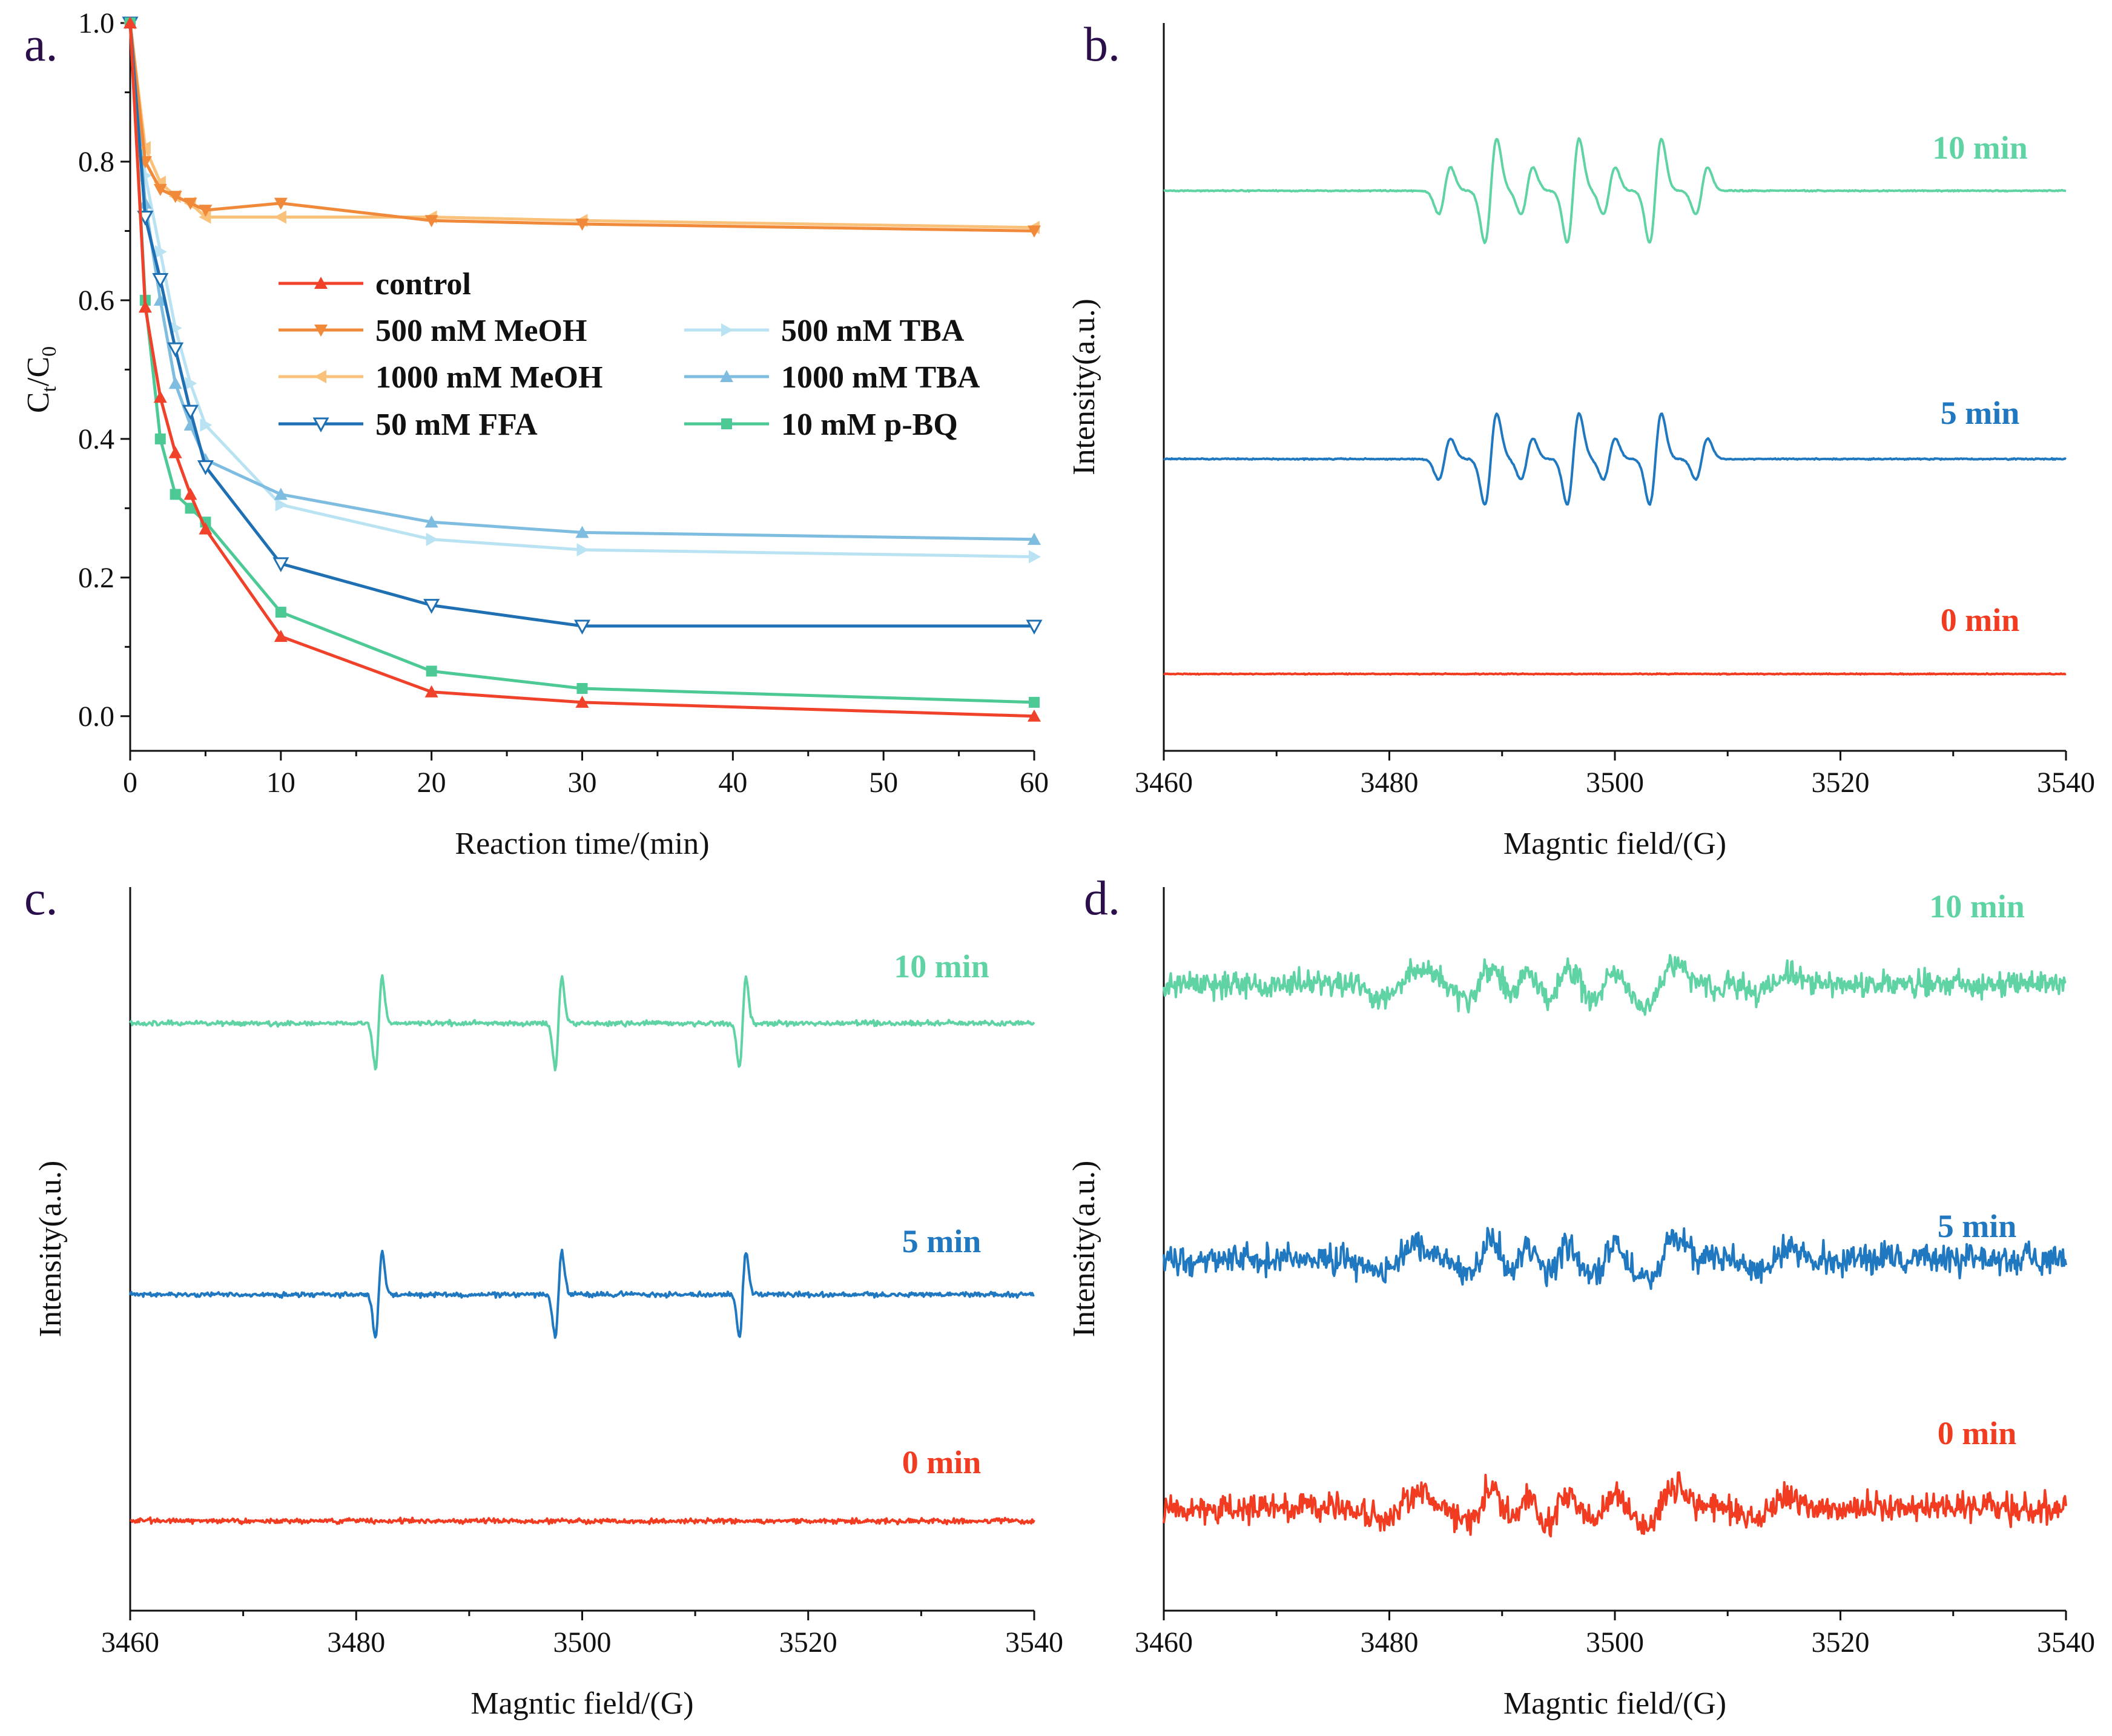 The image size is (2112, 1736). Describe the element at coordinates (583, 783) in the screenshot. I see `x-tick-label: 30` at that location.